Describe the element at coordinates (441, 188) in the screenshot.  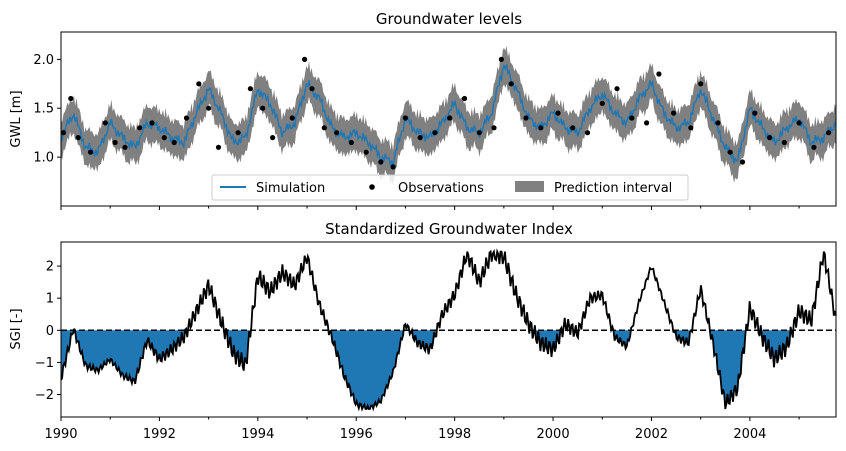
I see `legend-observations-label: Observations` at that location.